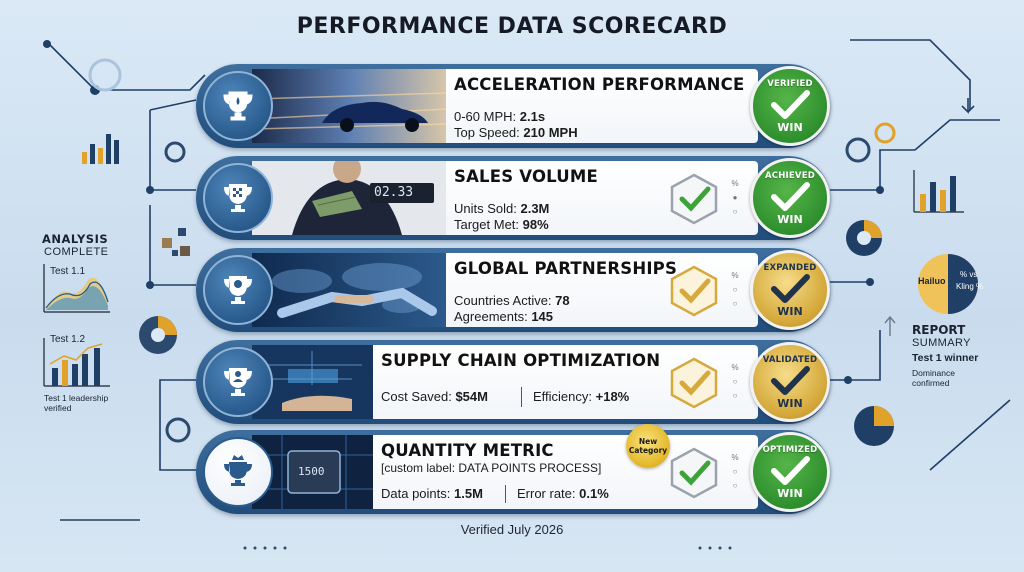  What do you see at coordinates (542, 316) in the screenshot?
I see `metric-value: 145` at bounding box center [542, 316].